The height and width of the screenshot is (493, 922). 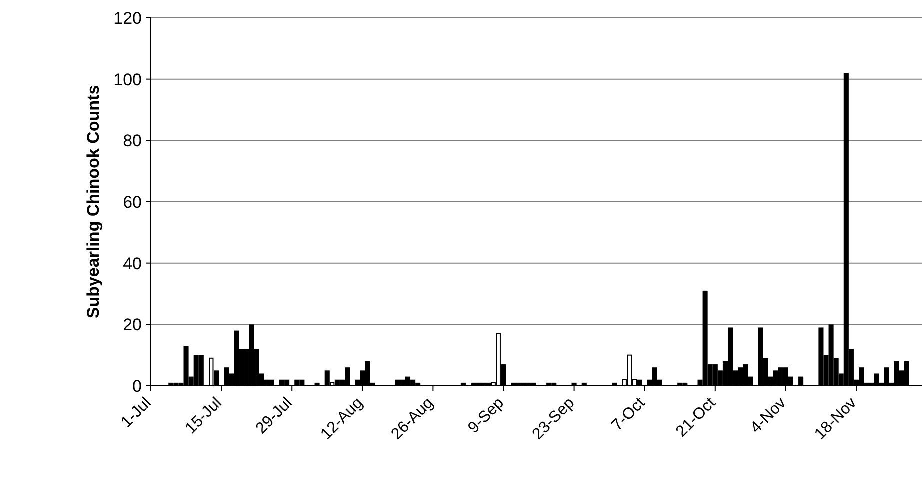 What do you see at coordinates (137, 386) in the screenshot?
I see `y-tick-label: 0` at bounding box center [137, 386].